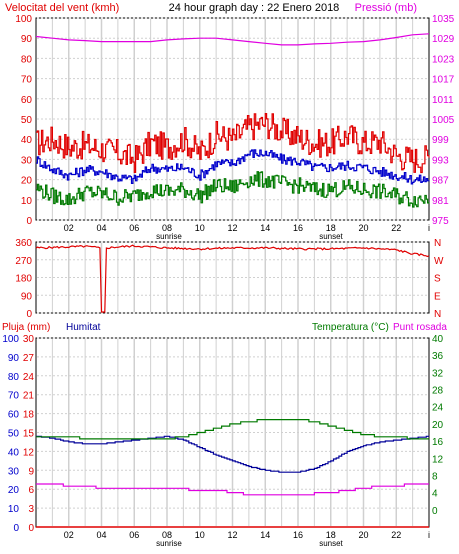 The height and width of the screenshot is (554, 459). I want to click on pressure-y-tick: 987, so click(440, 181).